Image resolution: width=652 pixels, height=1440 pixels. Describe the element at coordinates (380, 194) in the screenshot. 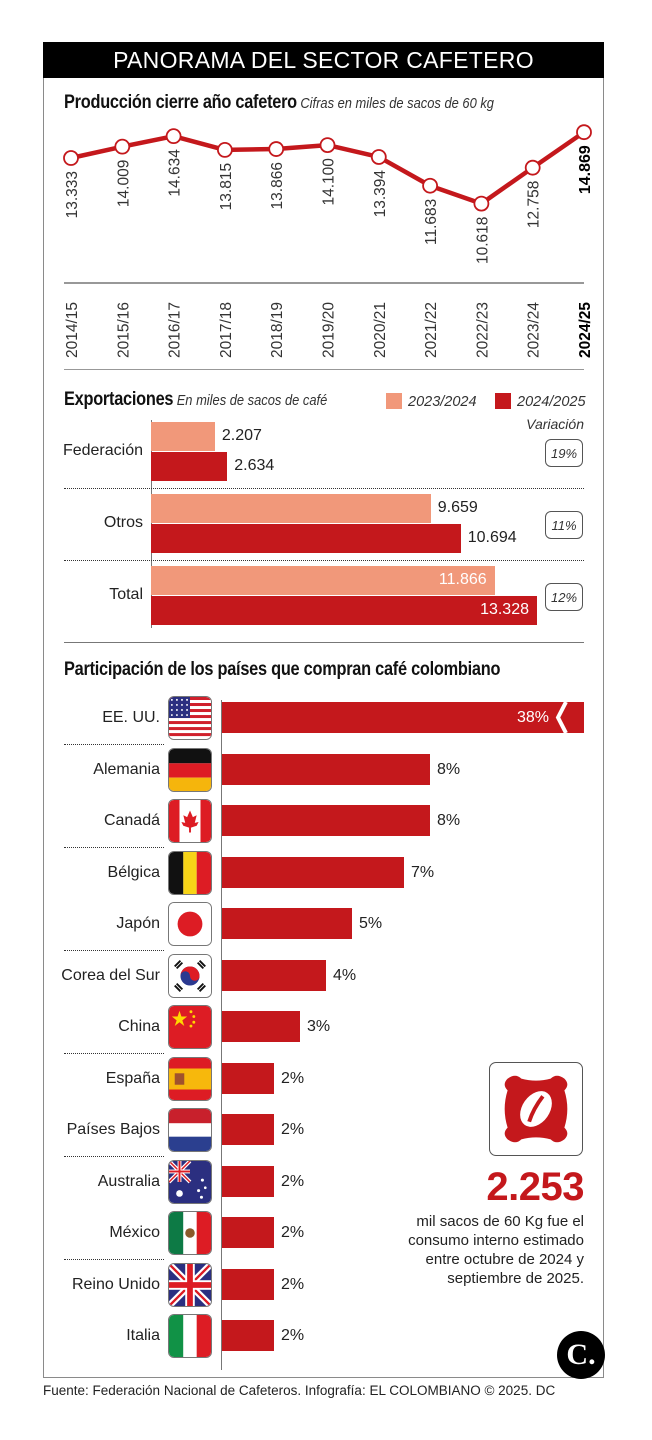

I see `data-label: 13.394` at that location.